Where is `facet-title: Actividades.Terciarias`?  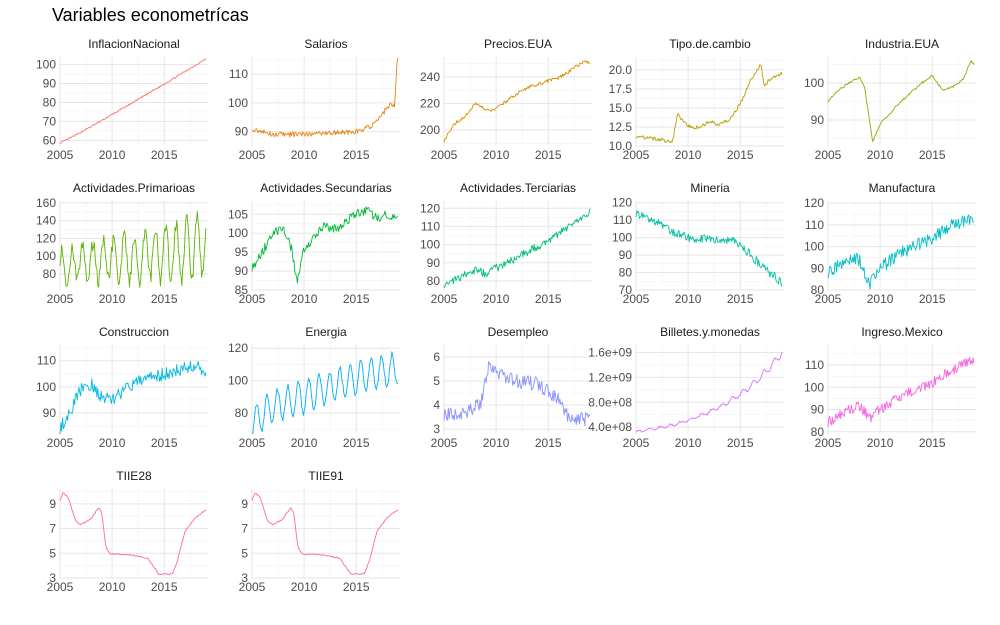 facet-title: Actividades.Terciarias is located at coordinates (518, 188).